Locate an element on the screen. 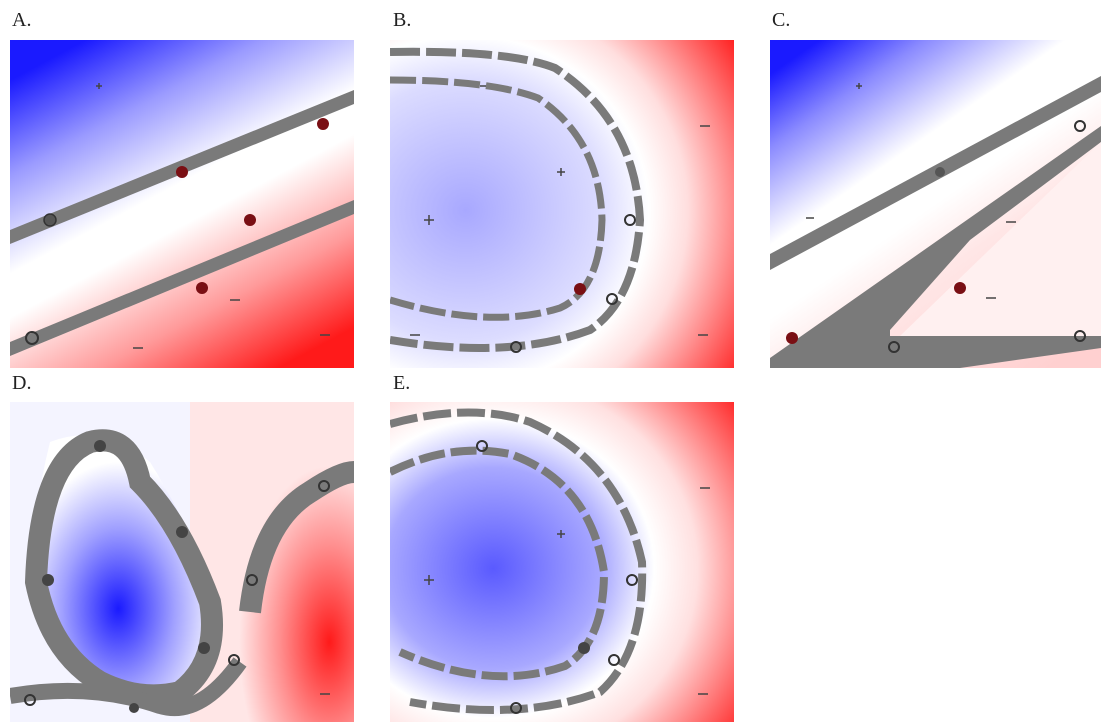  support-vectors-e is located at coordinates (557, 577).